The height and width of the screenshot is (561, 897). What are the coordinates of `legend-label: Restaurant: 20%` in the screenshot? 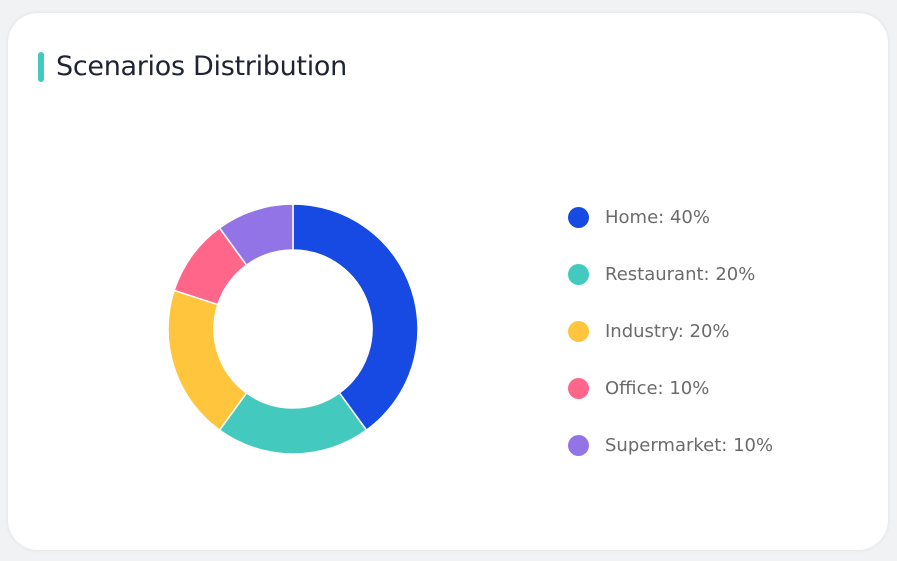 It's located at (680, 274).